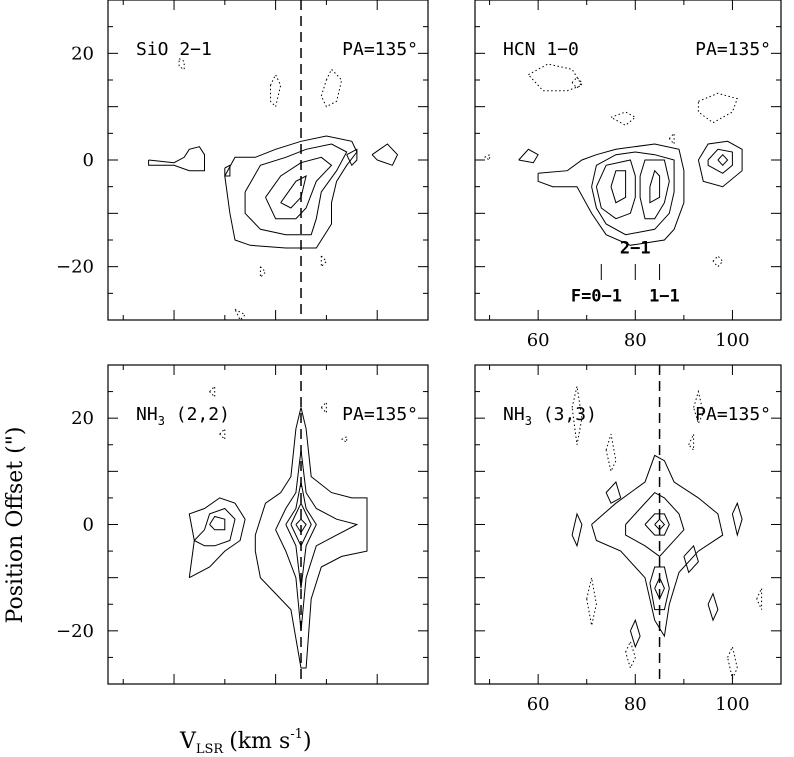  I want to click on panel-label: NH3 (2,2), so click(183, 416).